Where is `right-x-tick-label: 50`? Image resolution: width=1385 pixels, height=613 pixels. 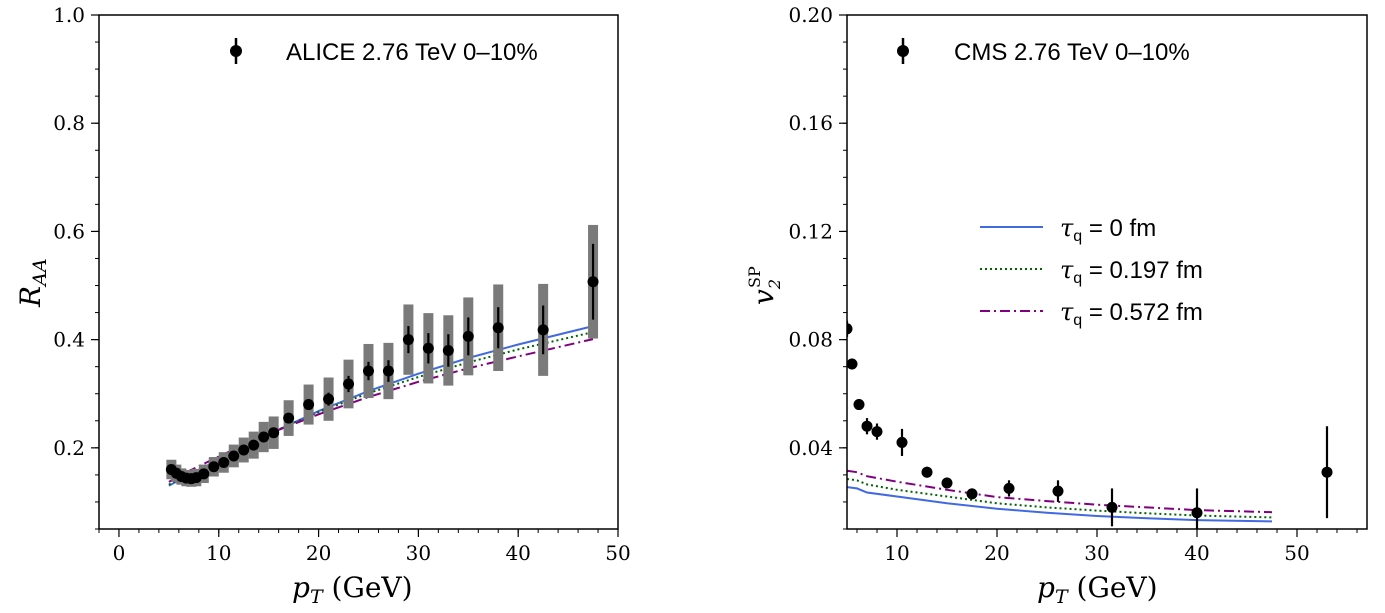
right-x-tick-label: 50 is located at coordinates (1296, 553).